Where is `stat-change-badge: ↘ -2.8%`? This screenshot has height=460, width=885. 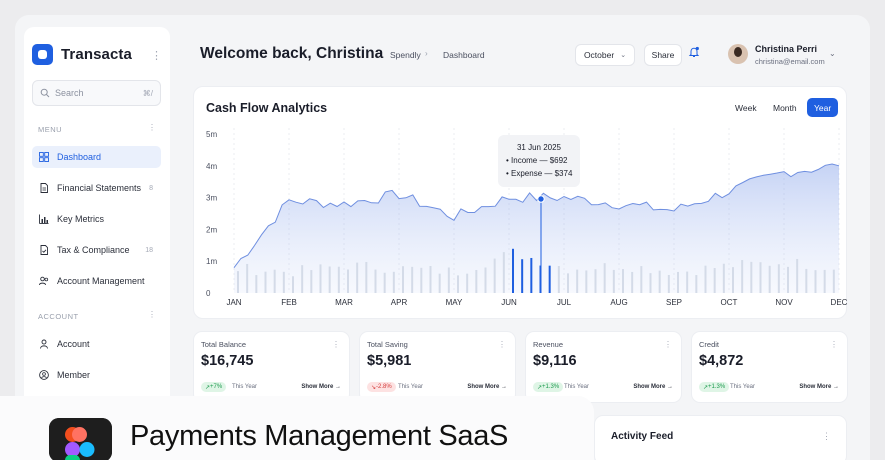 stat-change-badge: ↘ -2.8% is located at coordinates (381, 387).